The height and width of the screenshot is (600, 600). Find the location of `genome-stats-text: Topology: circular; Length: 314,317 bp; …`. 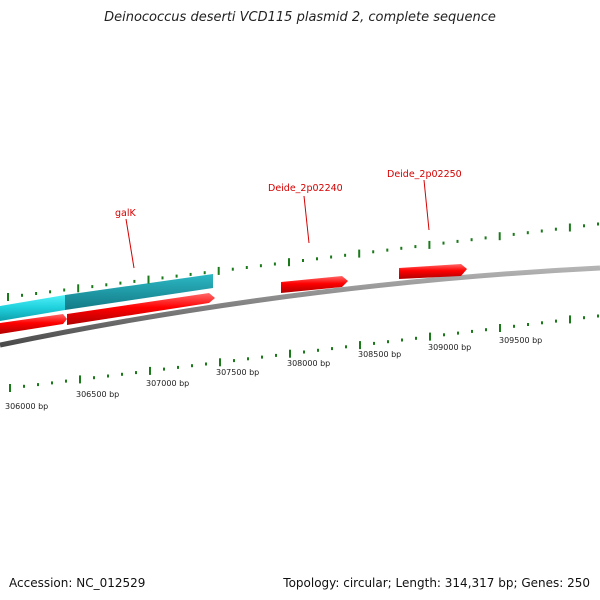

genome-stats-text: Topology: circular; Length: 314,317 bp; … is located at coordinates (436, 583).